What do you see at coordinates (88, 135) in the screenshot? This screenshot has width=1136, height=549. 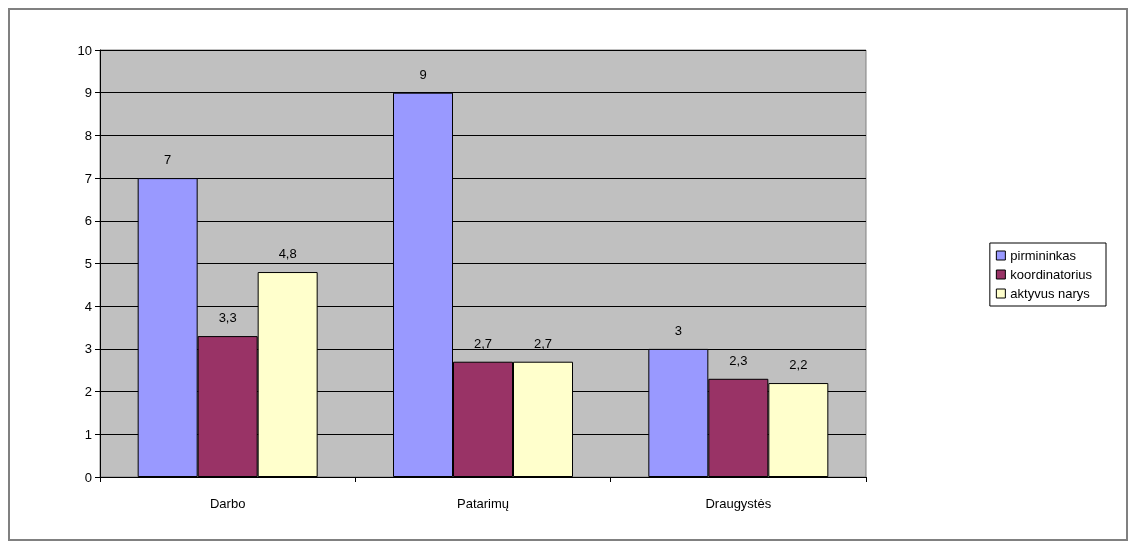 I see `y-tick-label: 8` at bounding box center [88, 135].